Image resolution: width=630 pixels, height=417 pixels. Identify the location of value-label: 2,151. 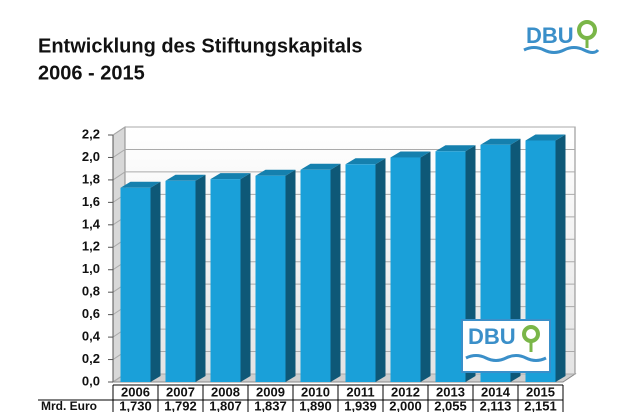
(540, 405).